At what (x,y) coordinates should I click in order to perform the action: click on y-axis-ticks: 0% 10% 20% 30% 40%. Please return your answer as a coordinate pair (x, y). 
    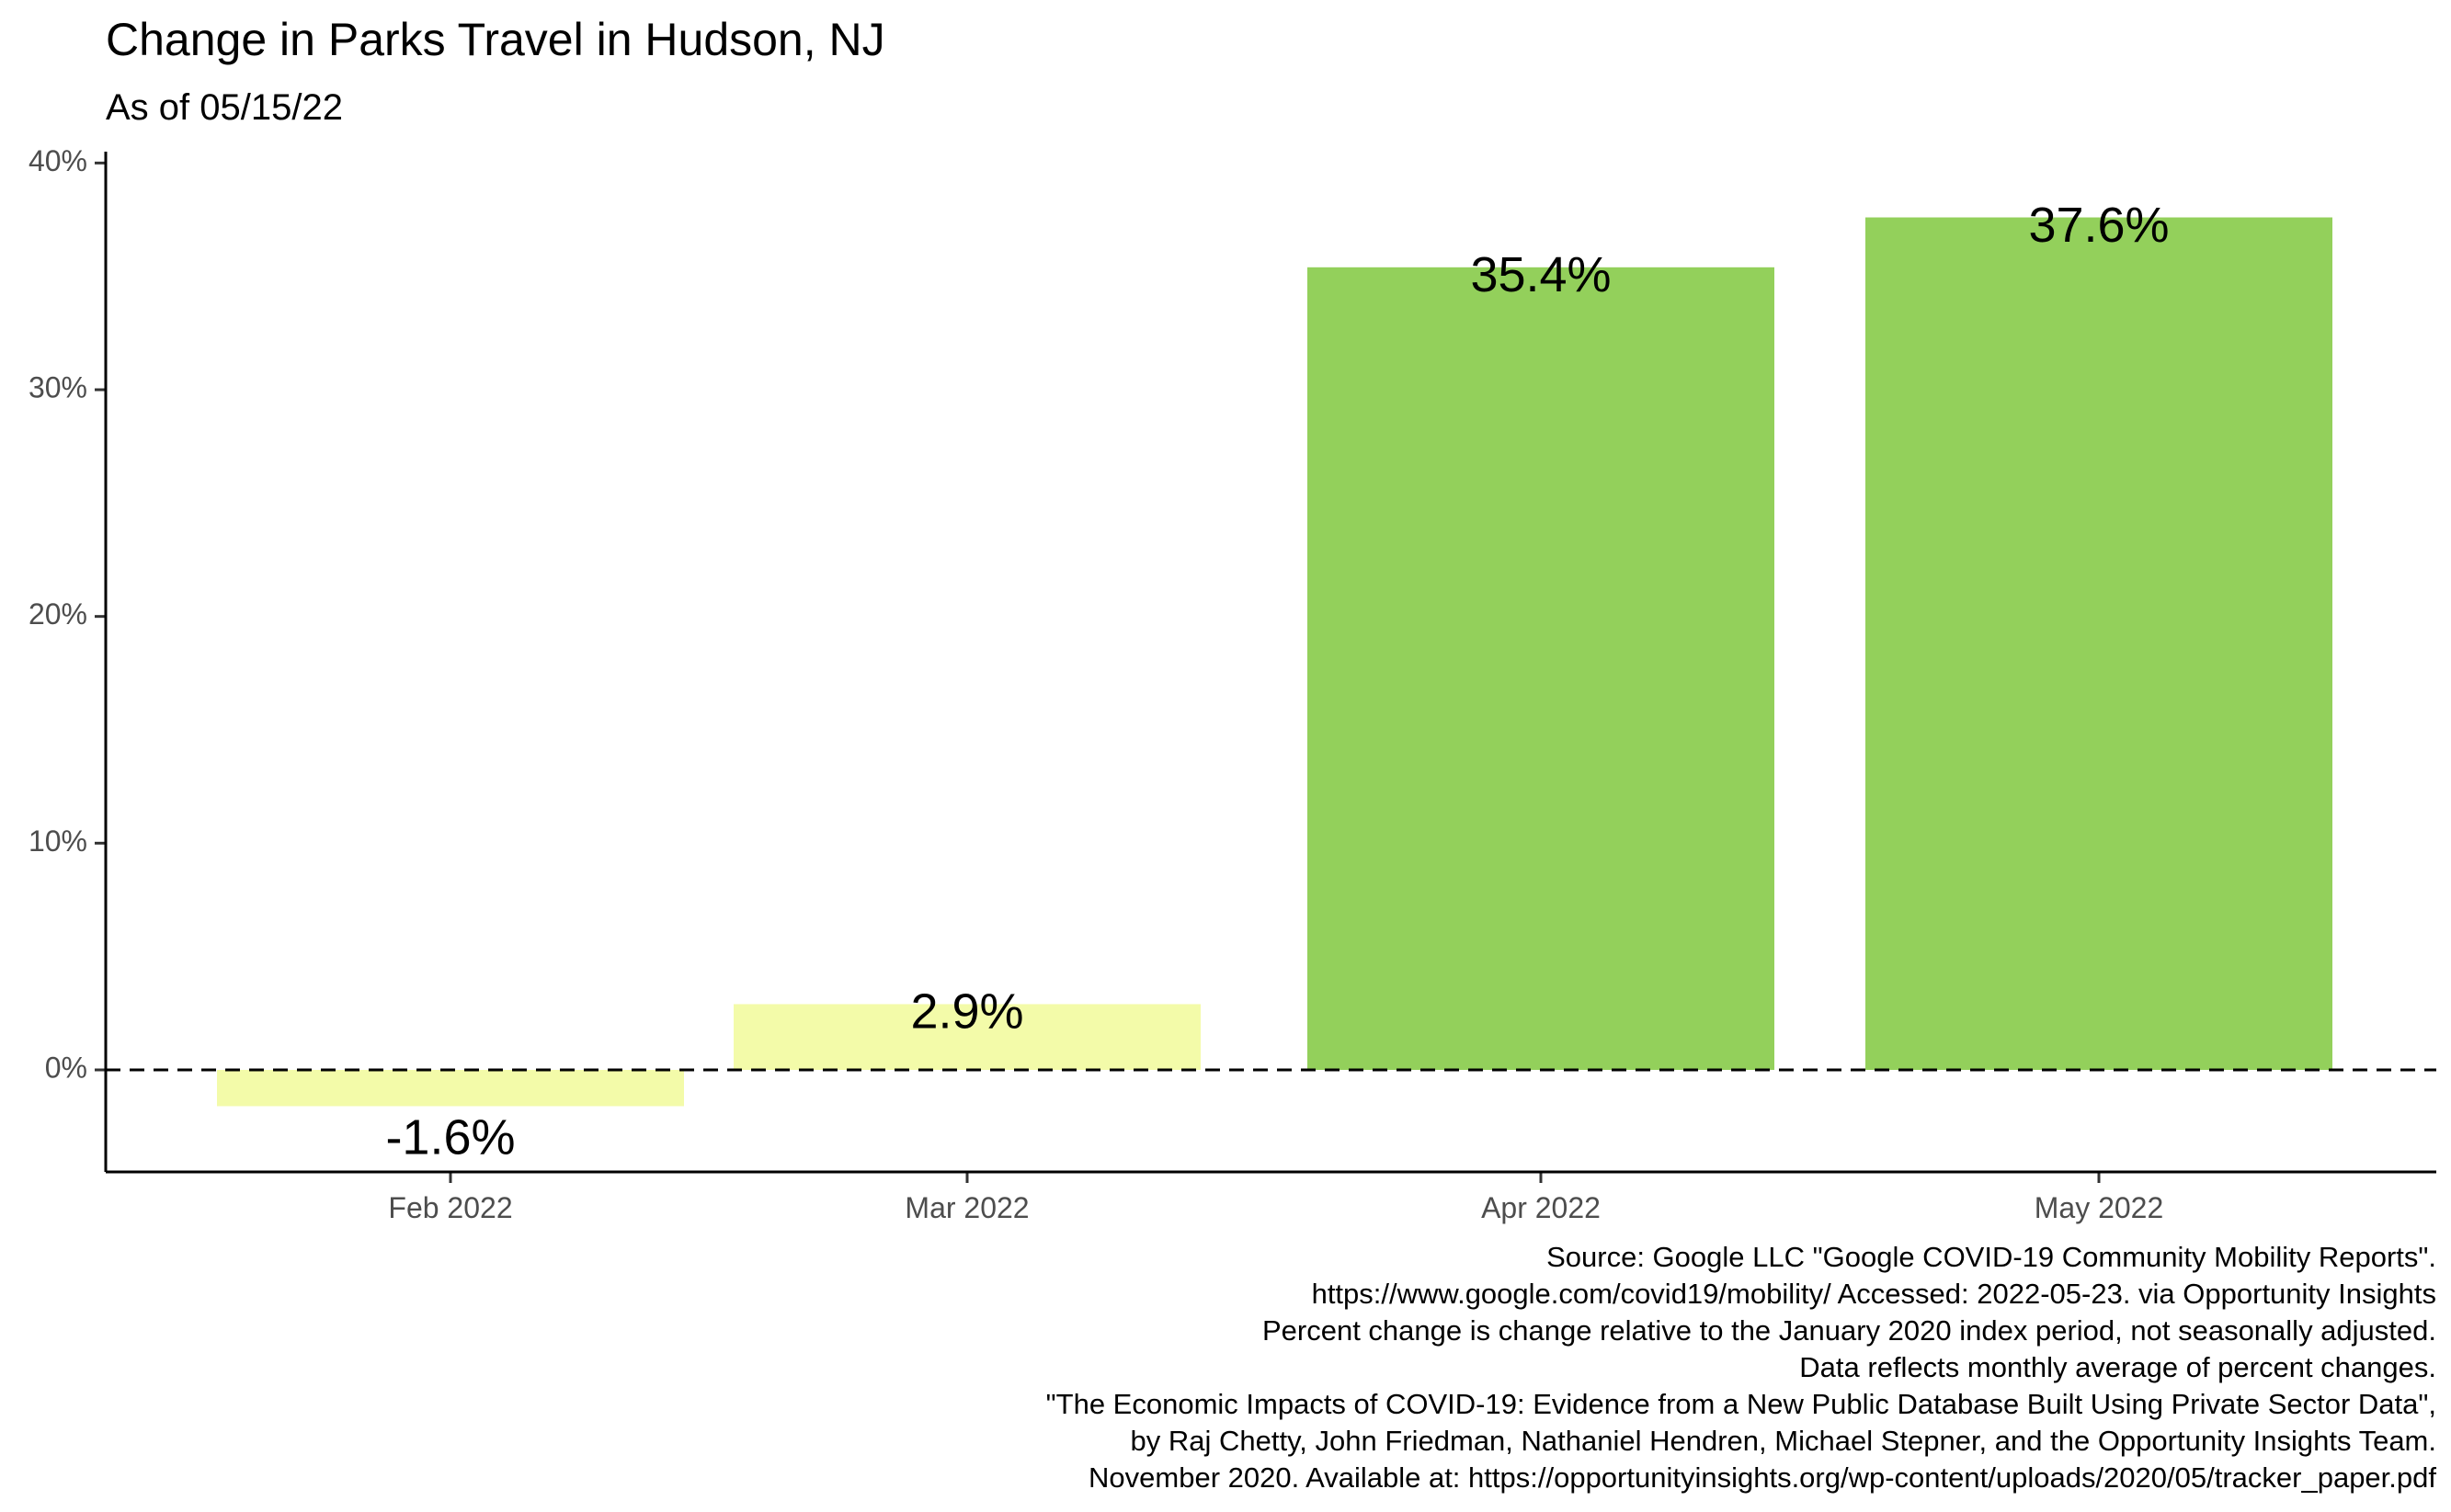
    Looking at the image, I should click on (67, 614).